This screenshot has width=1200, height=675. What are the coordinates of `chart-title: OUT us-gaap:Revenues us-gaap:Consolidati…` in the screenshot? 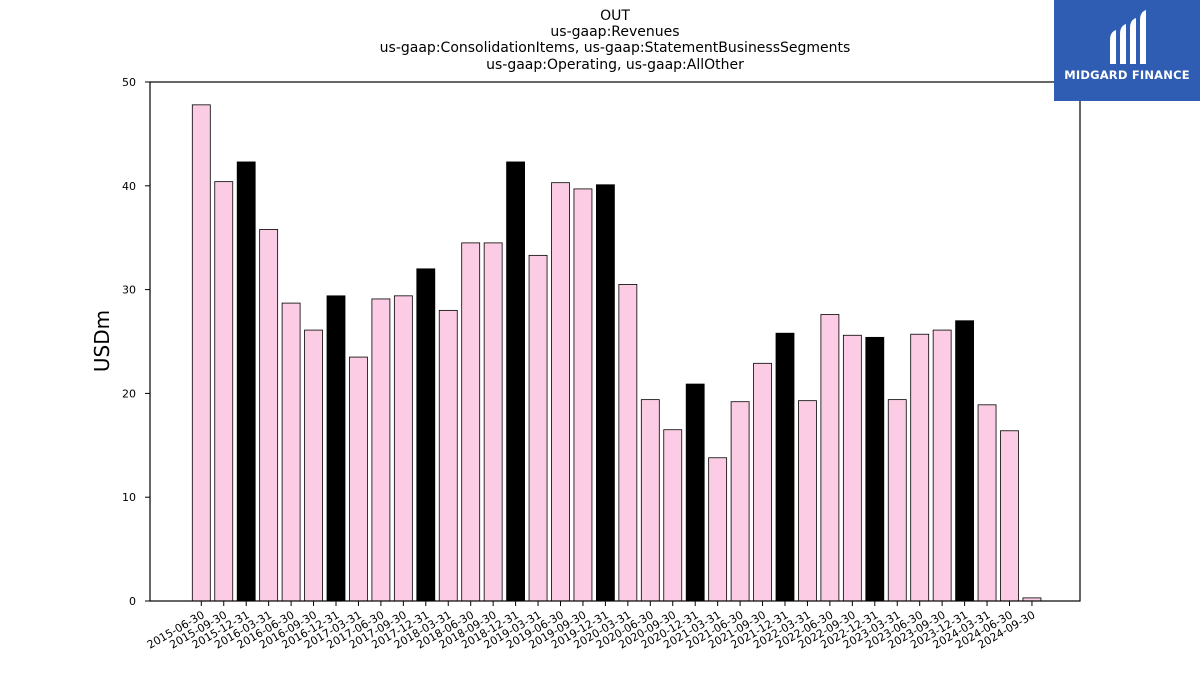 It's located at (615, 40).